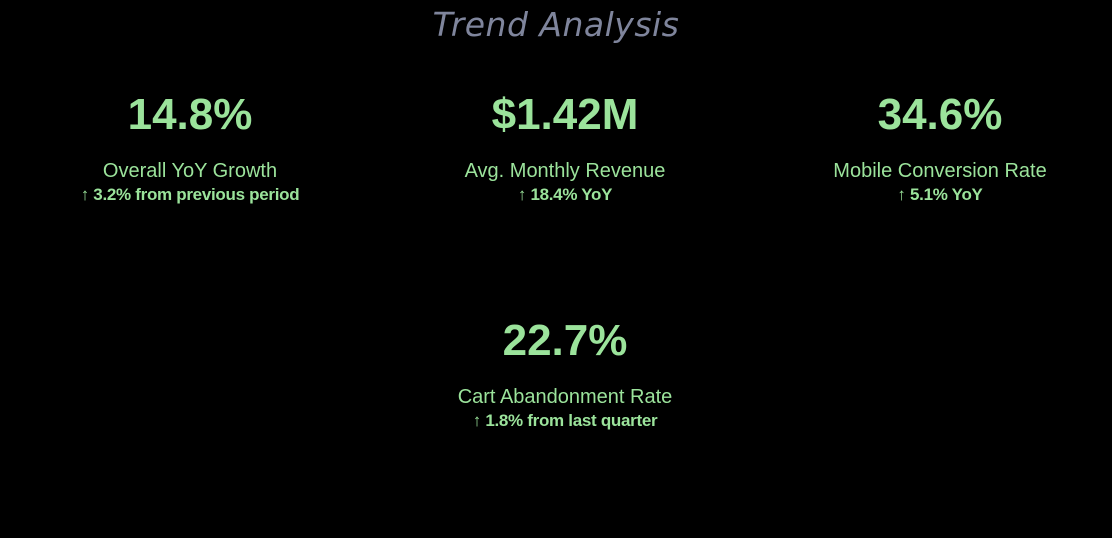  What do you see at coordinates (940, 147) in the screenshot?
I see `metric-card-mobile-conversion: 34.6% Mobile Conversion Rate ↑ 5.1% YoY` at bounding box center [940, 147].